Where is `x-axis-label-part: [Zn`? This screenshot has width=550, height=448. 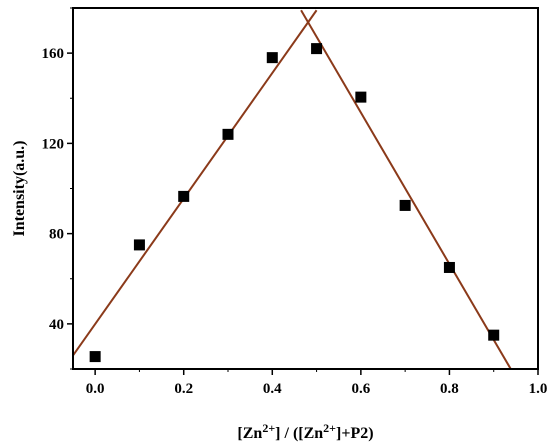 x-axis-label-part: [Zn is located at coordinates (249, 433).